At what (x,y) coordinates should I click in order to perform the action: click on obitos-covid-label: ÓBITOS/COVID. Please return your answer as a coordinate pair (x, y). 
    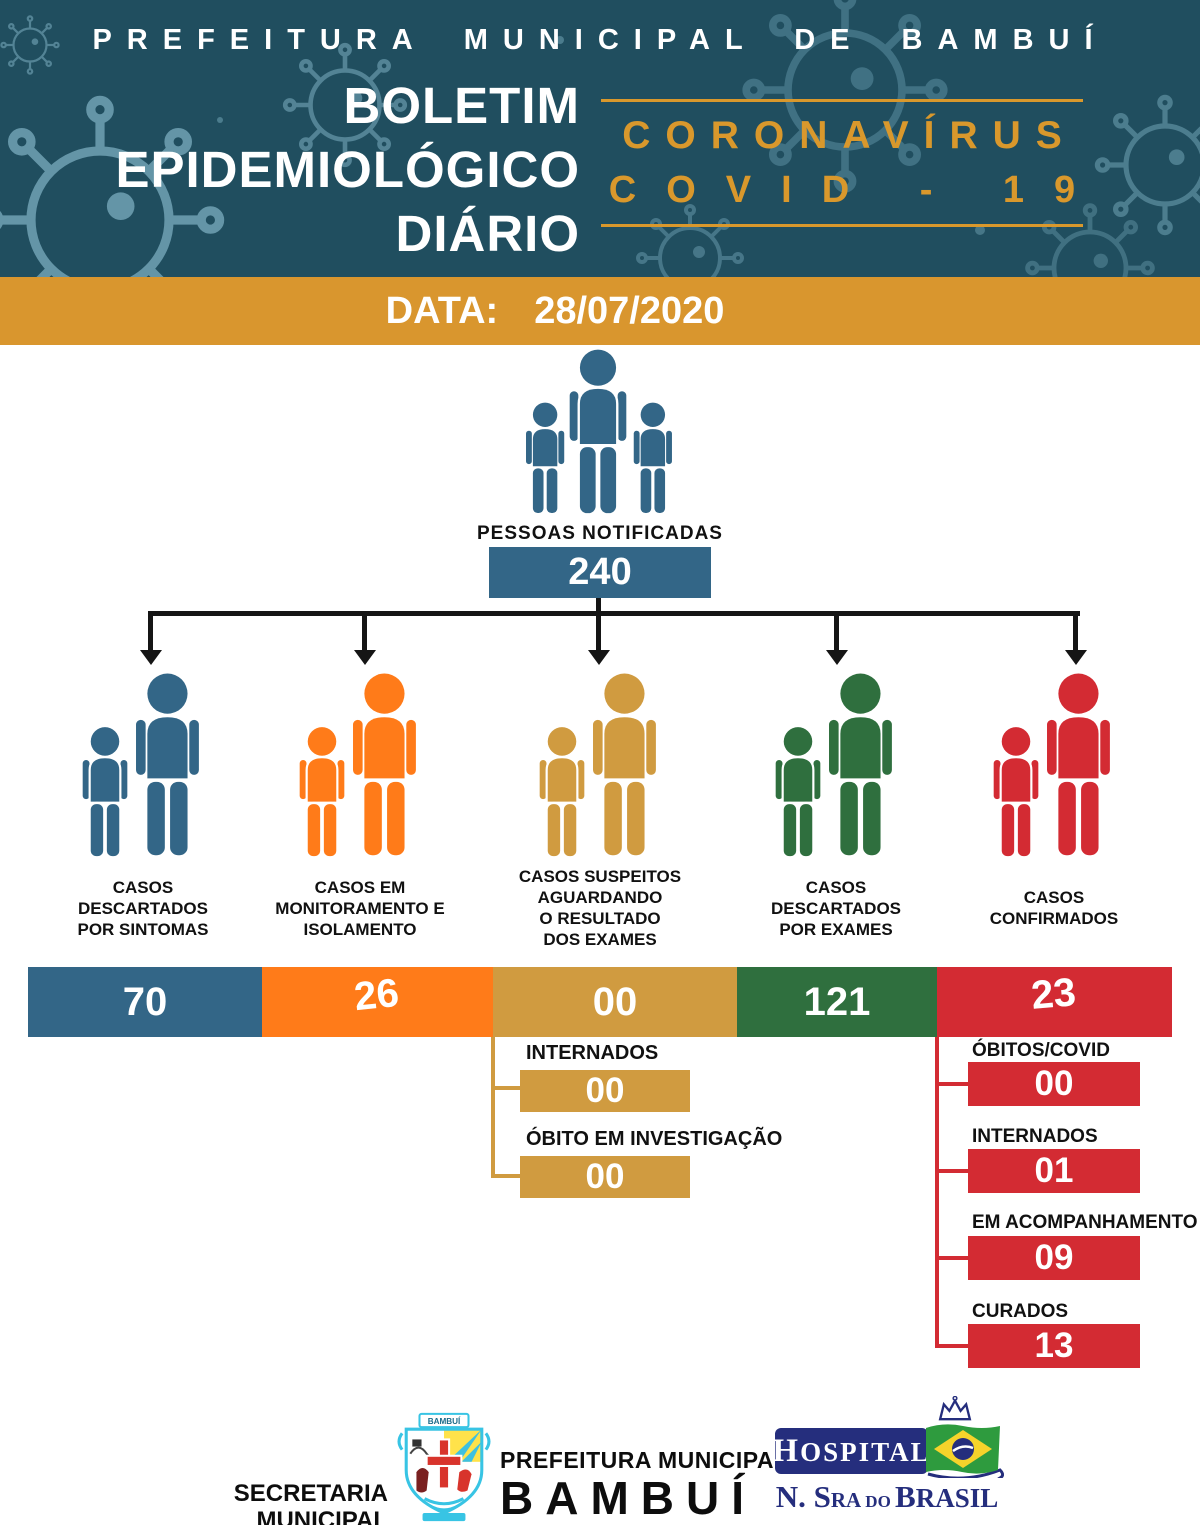
    Looking at the image, I should click on (1041, 1050).